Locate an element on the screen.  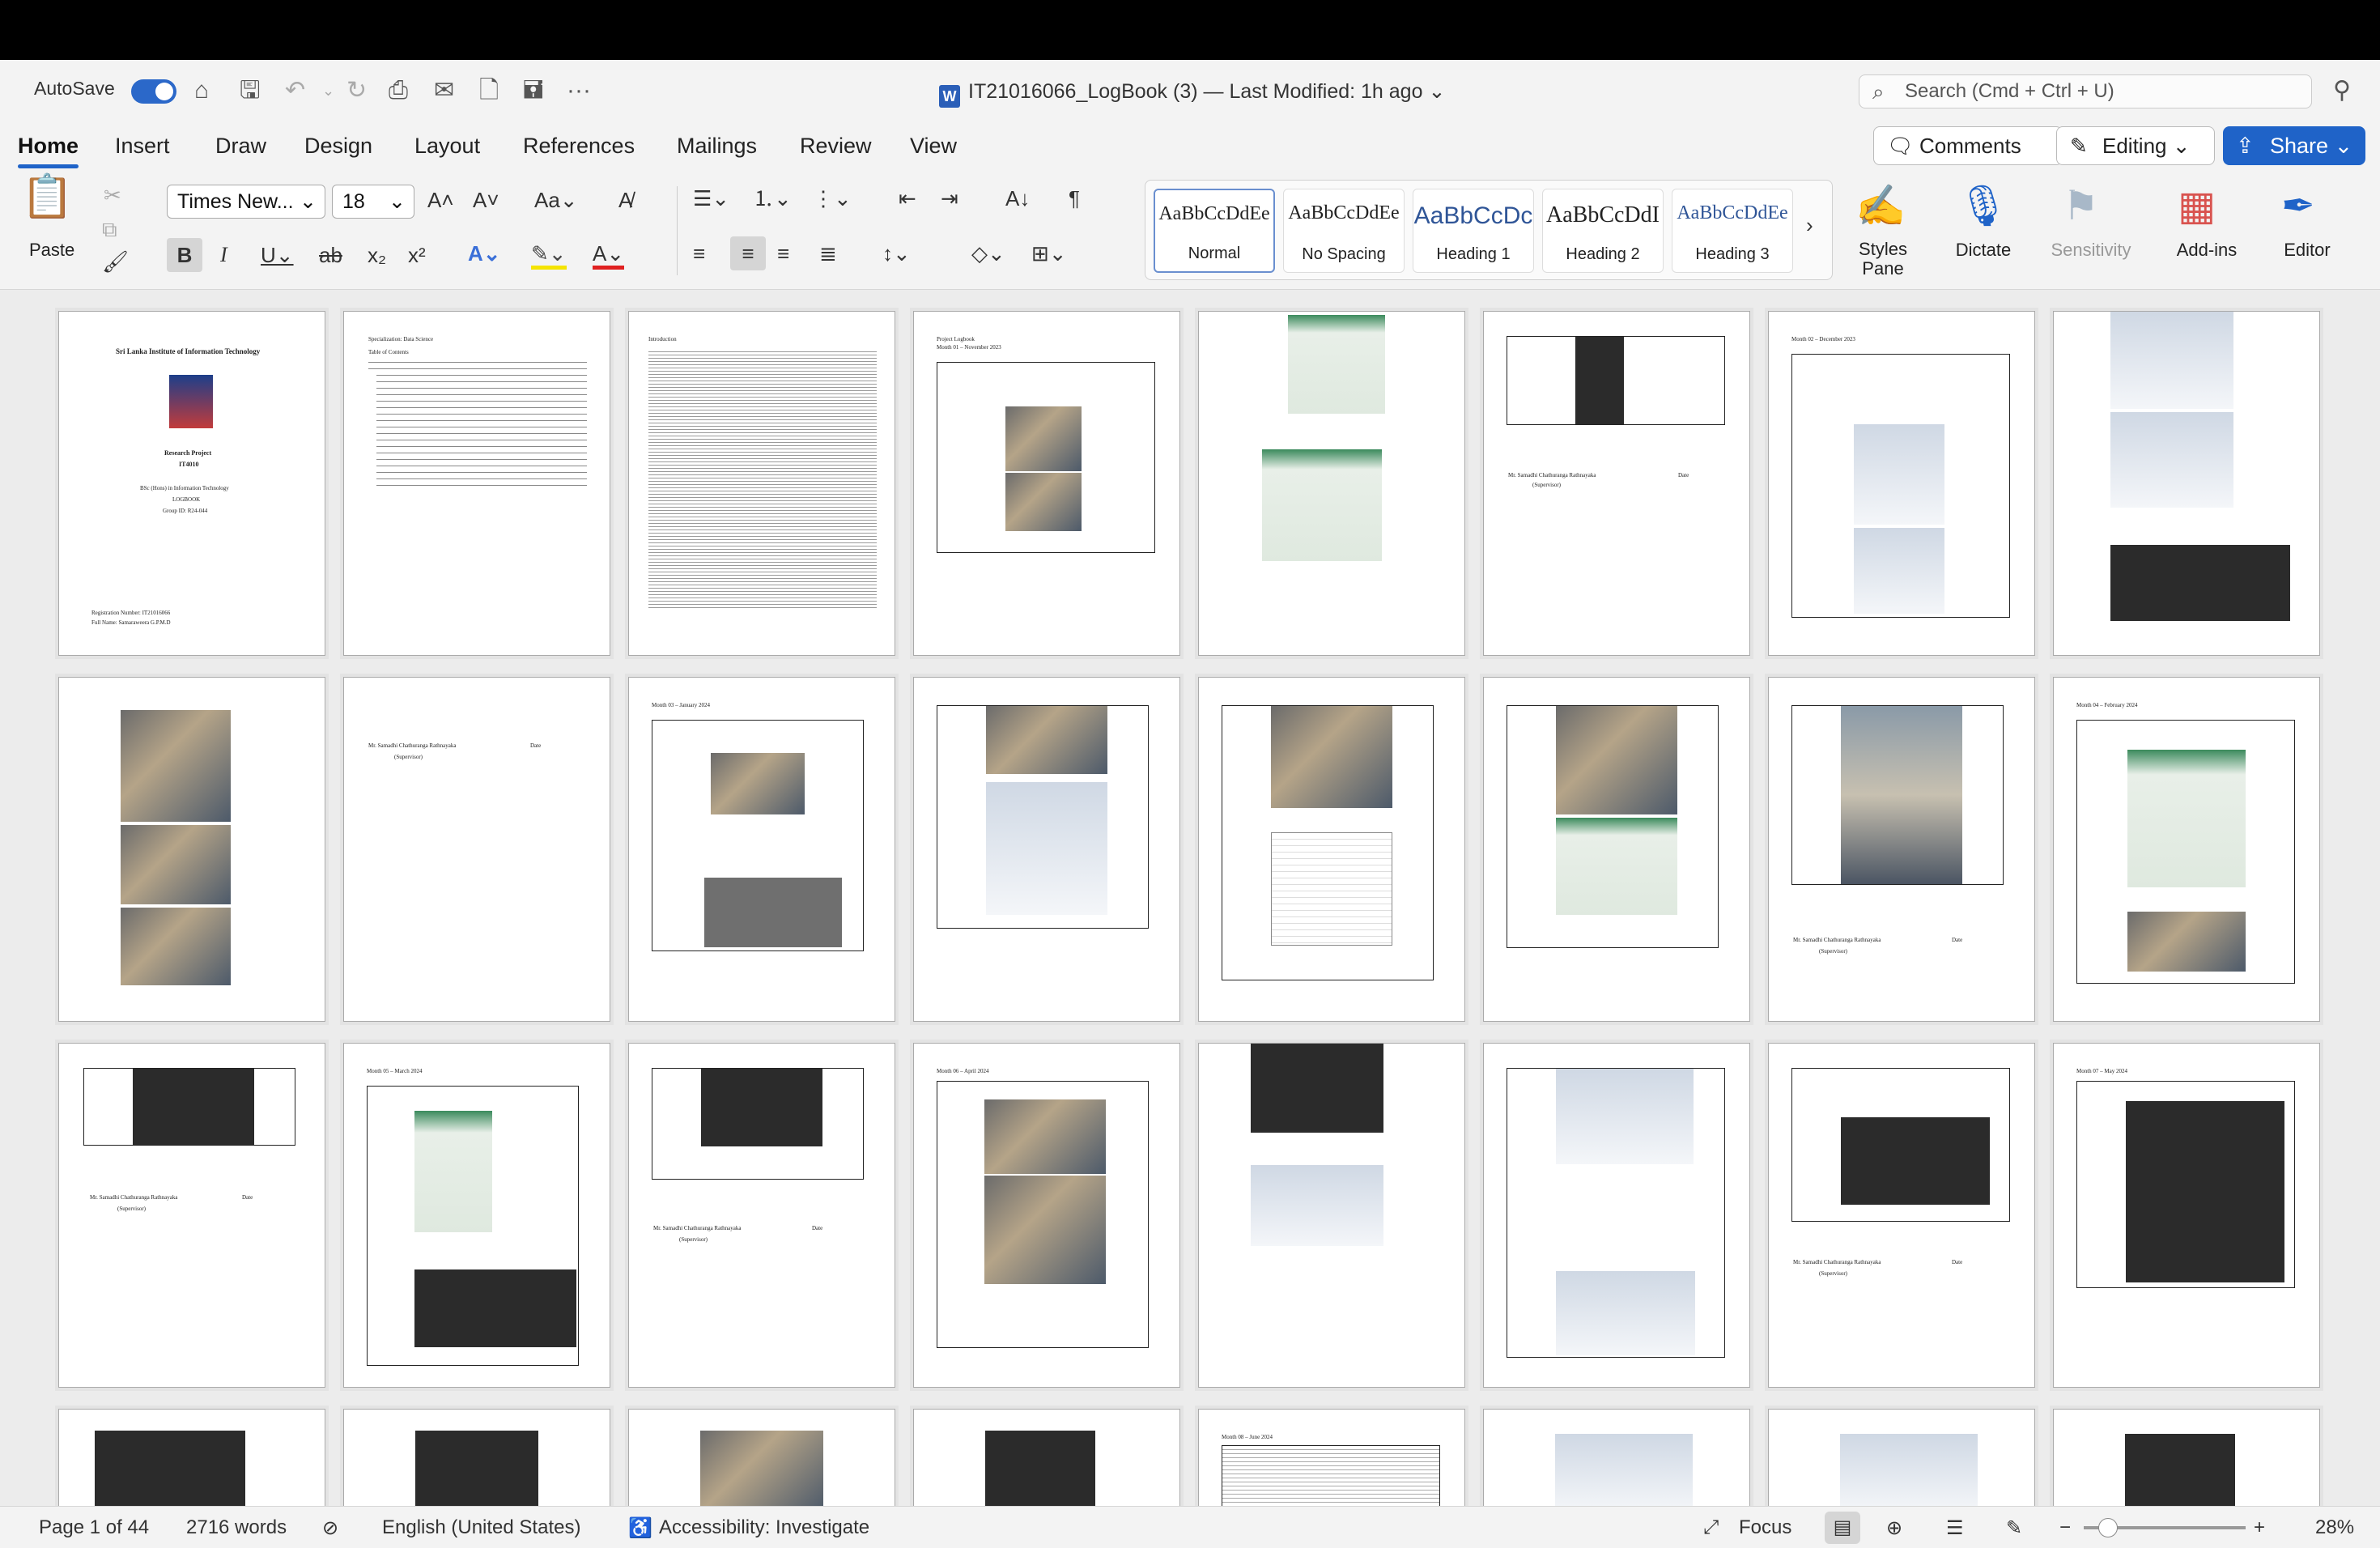
tab-design: Design is located at coordinates (339, 146).